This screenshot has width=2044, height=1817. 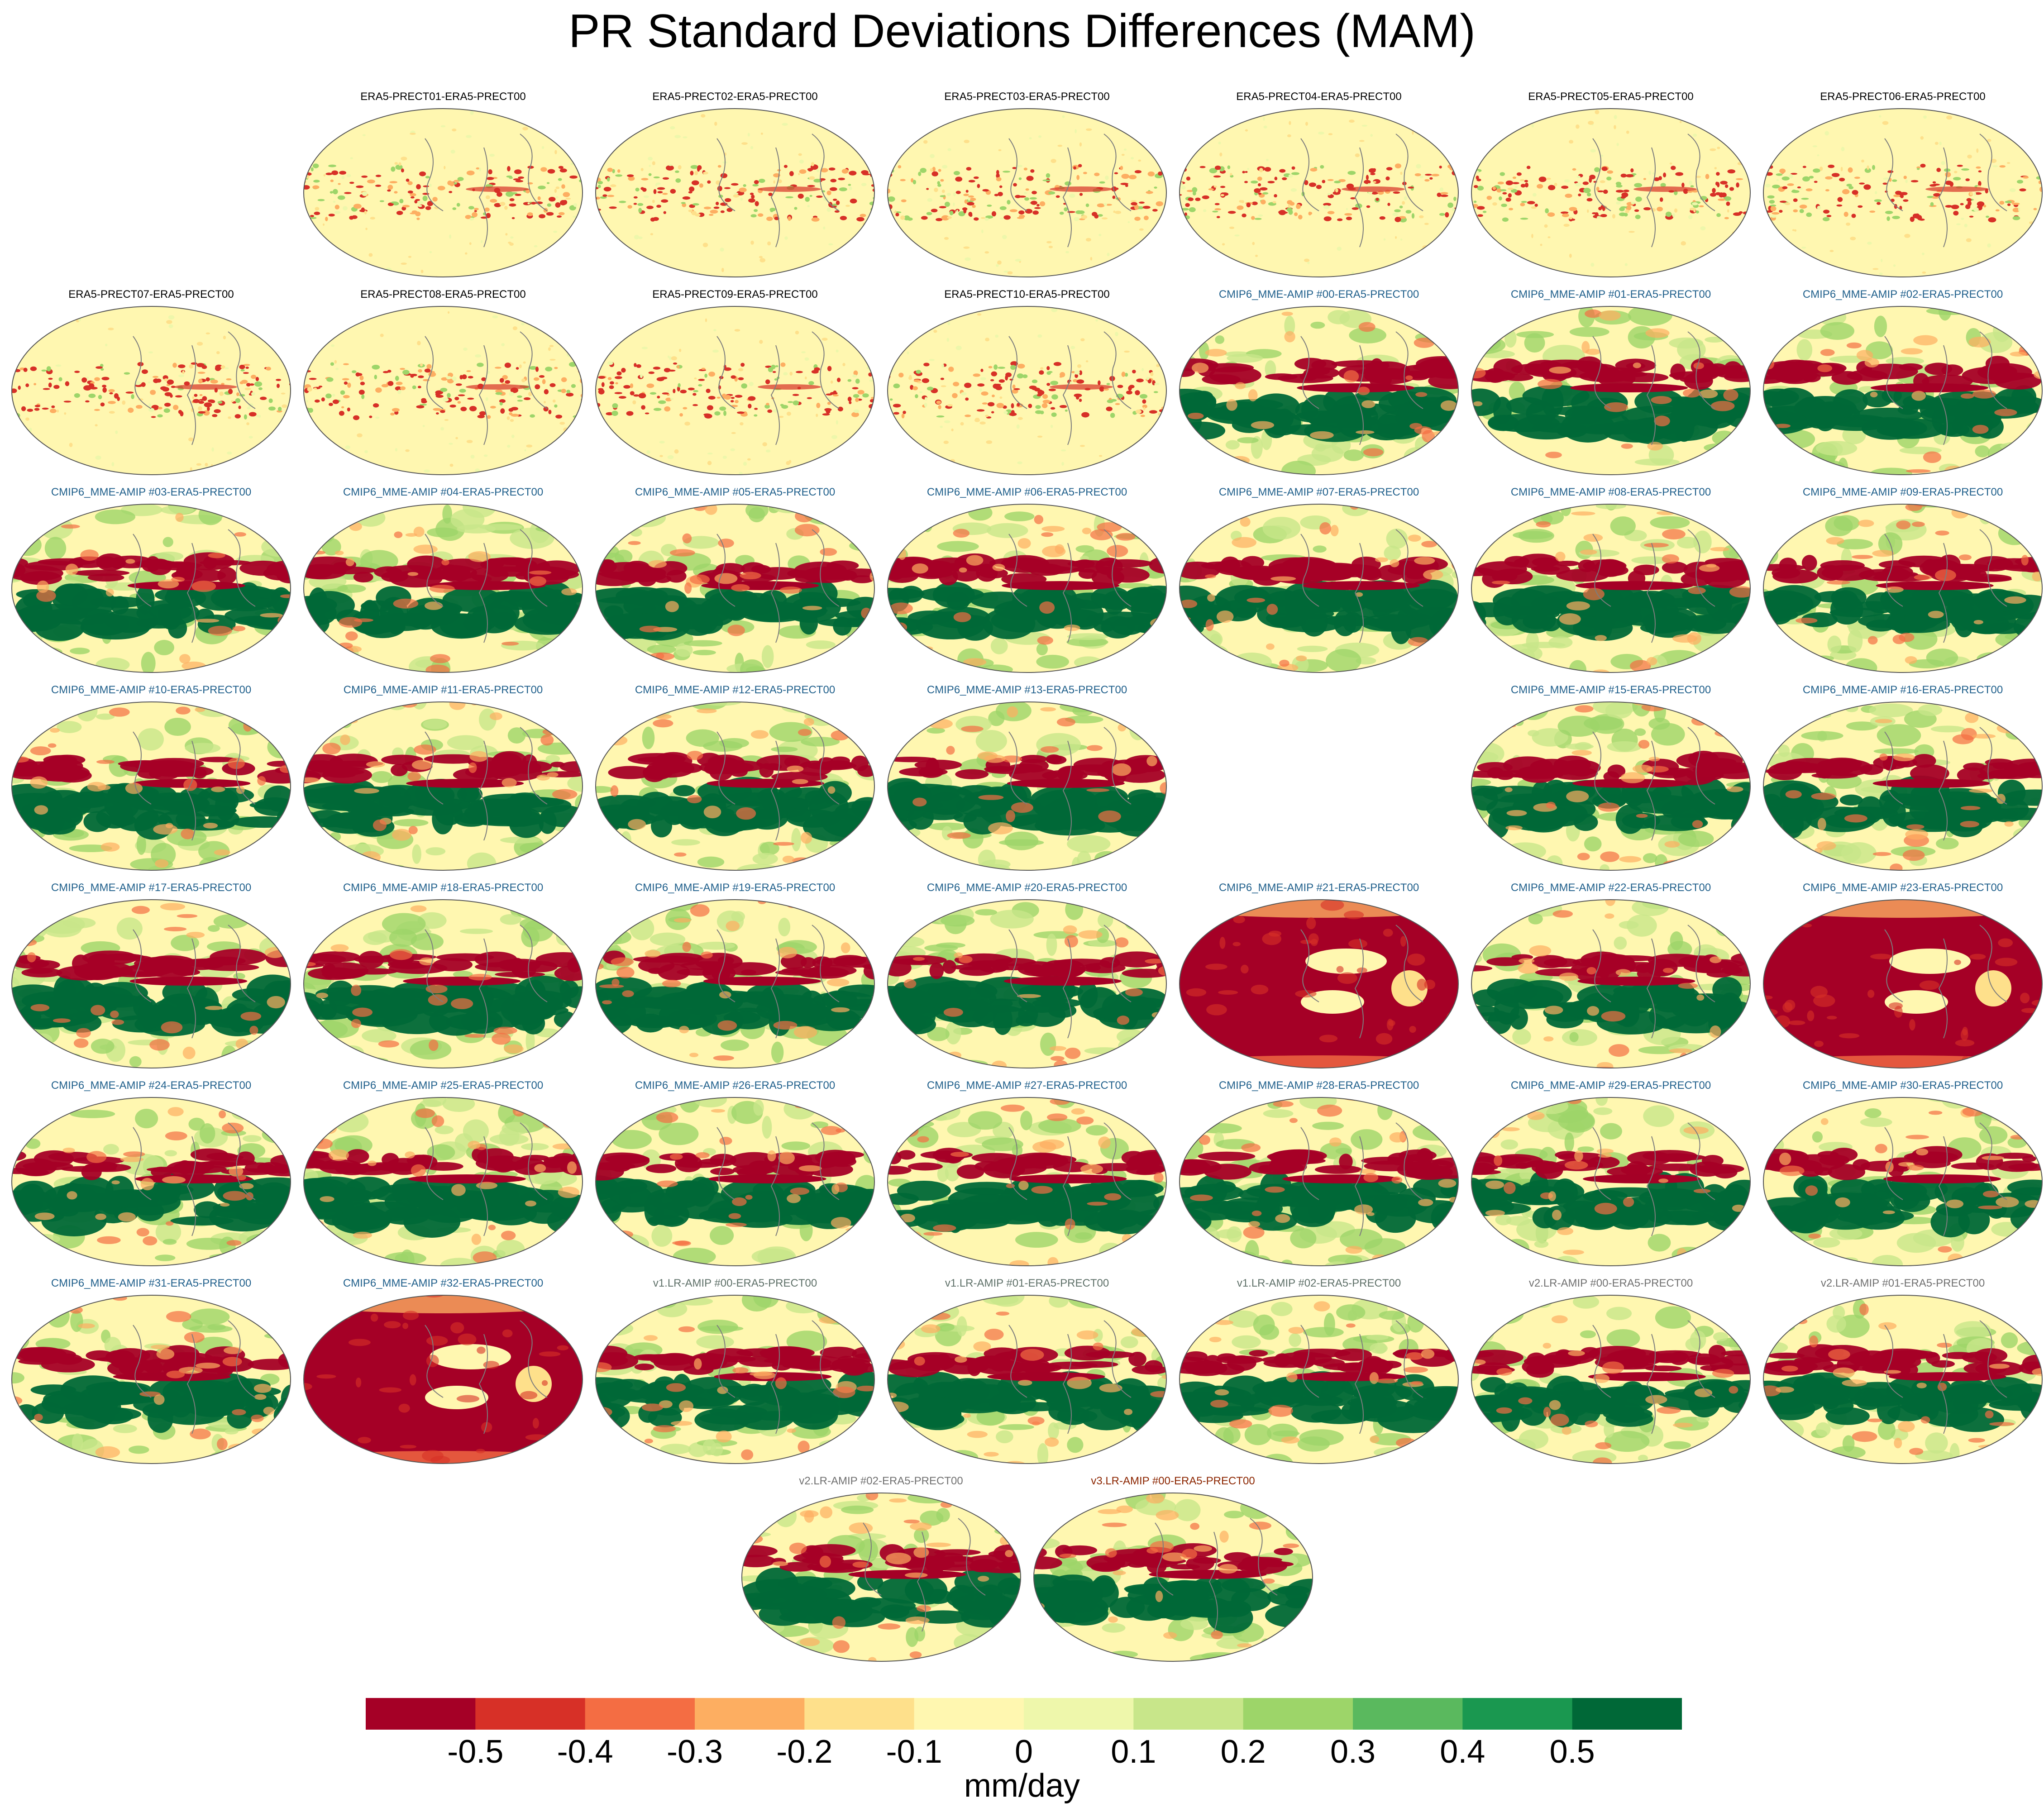 What do you see at coordinates (1903, 294) in the screenshot?
I see `panel-title: CMIP6_MME-AMIP #02-ERA5-PRECT00` at bounding box center [1903, 294].